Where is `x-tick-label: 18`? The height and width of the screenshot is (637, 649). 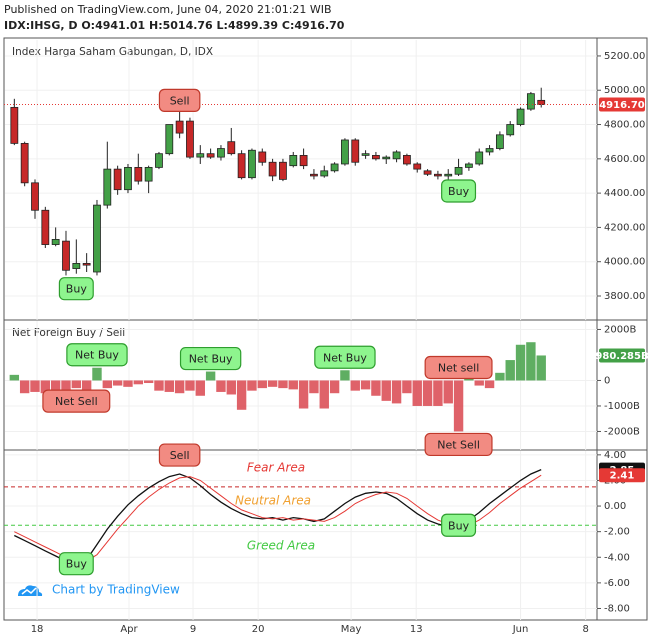
x-tick-label: 18 is located at coordinates (37, 629).